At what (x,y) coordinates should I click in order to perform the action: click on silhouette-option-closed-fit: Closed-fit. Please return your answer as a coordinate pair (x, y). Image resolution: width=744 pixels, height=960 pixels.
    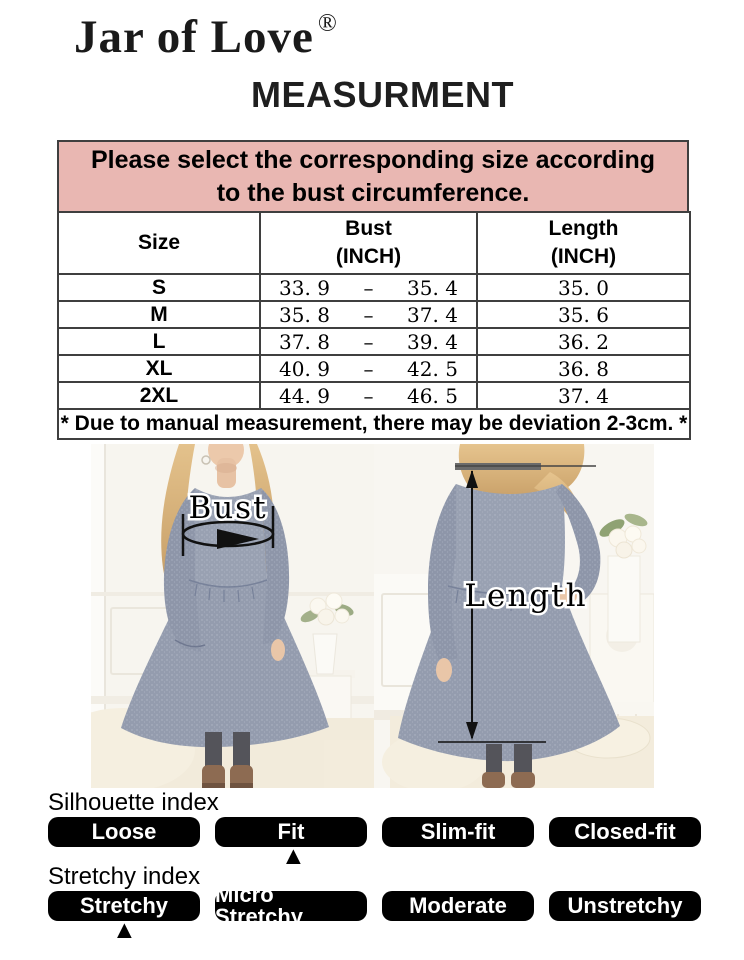
    Looking at the image, I should click on (625, 832).